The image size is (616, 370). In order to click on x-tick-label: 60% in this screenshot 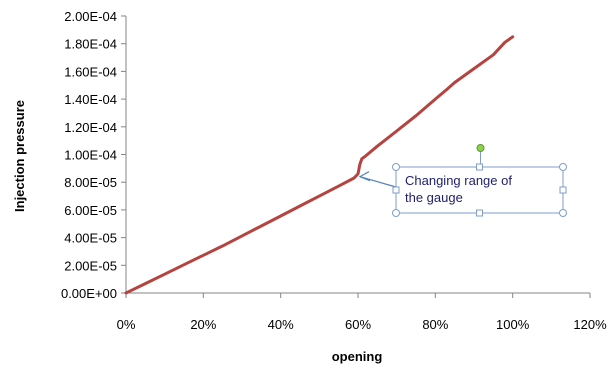, I will do `click(358, 324)`.